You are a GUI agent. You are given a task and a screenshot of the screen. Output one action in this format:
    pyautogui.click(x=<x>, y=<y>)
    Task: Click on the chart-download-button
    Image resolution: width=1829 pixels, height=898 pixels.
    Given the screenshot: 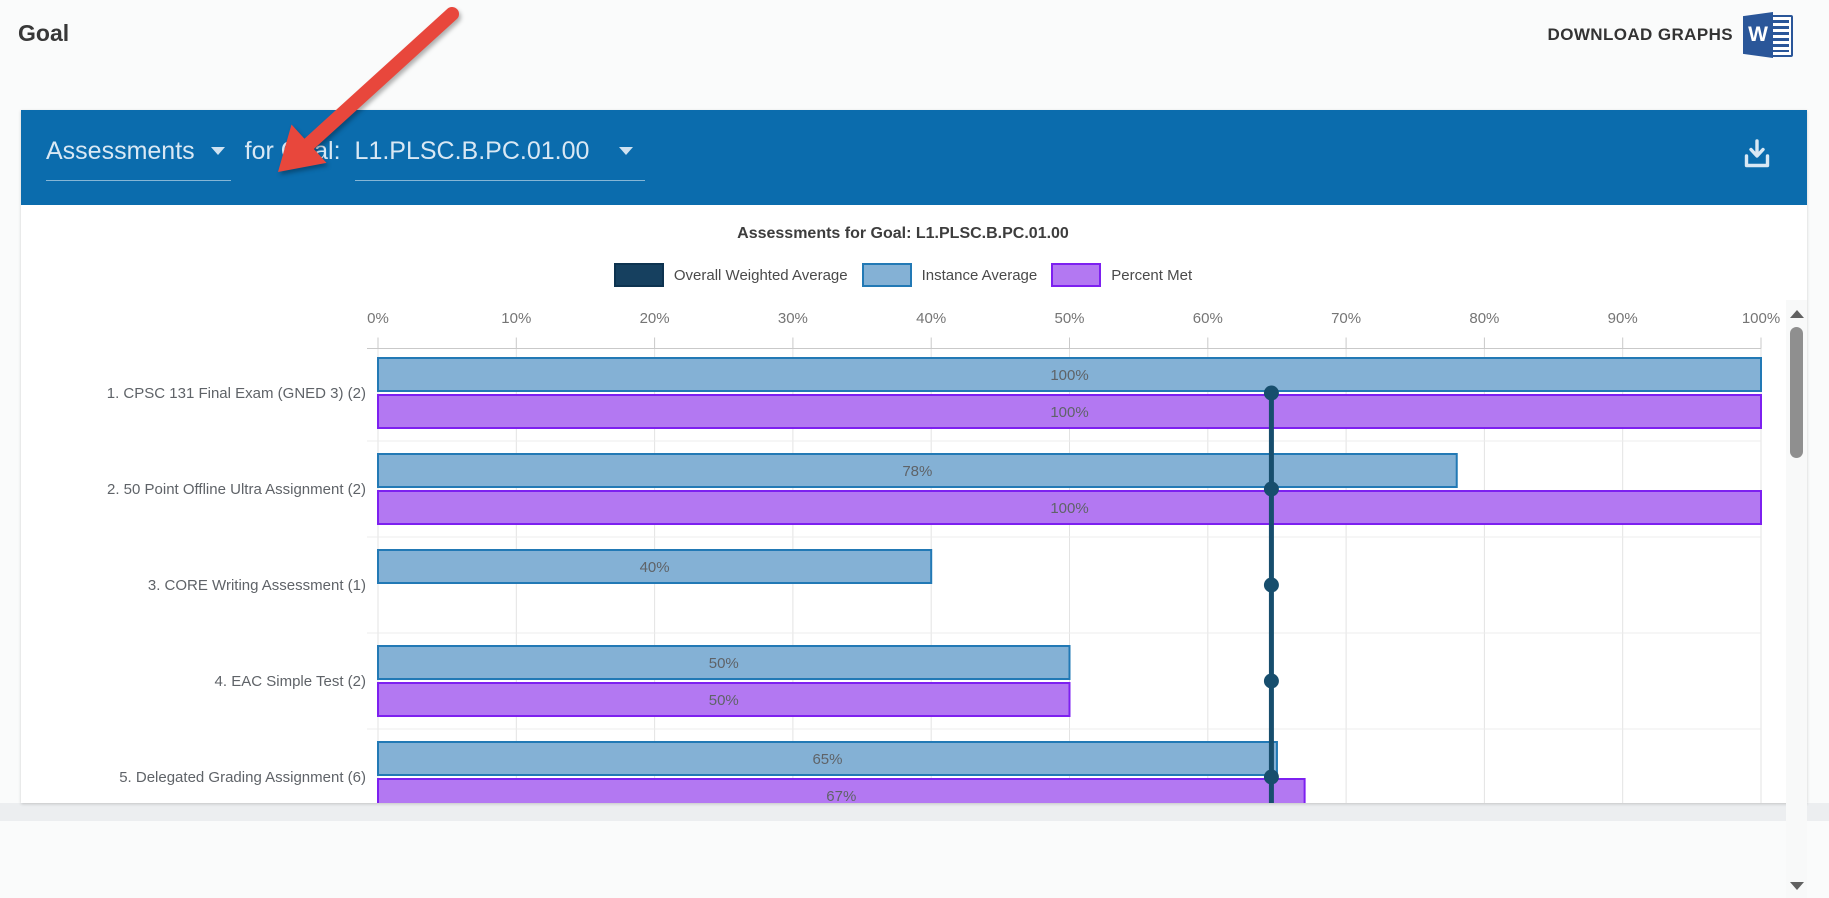 What is the action you would take?
    pyautogui.click(x=1757, y=157)
    